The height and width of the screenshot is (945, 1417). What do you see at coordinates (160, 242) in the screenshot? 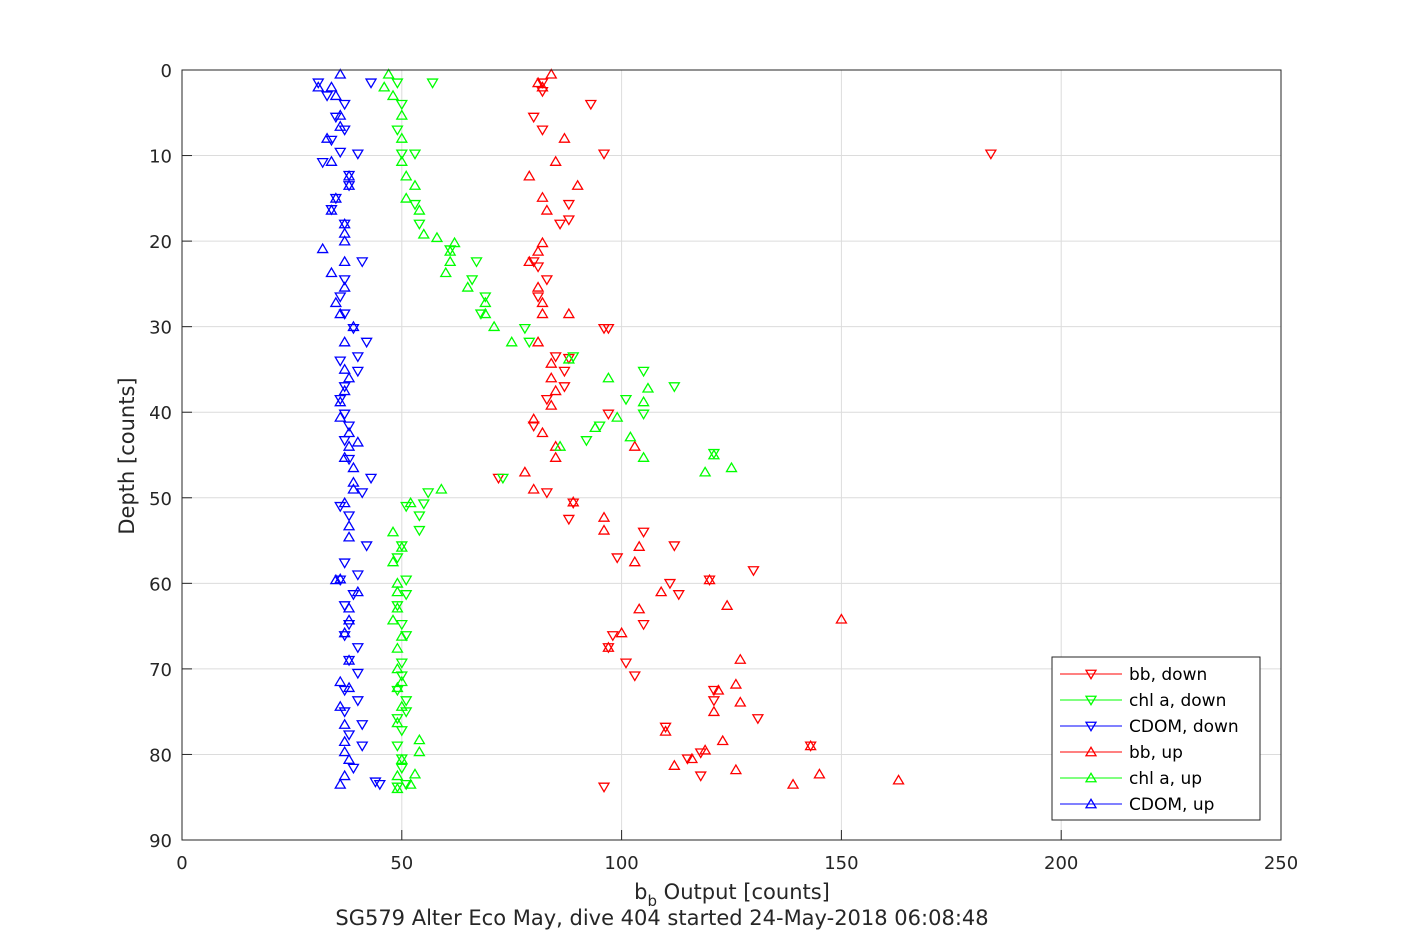
I see `y-tick-label: 20` at bounding box center [160, 242].